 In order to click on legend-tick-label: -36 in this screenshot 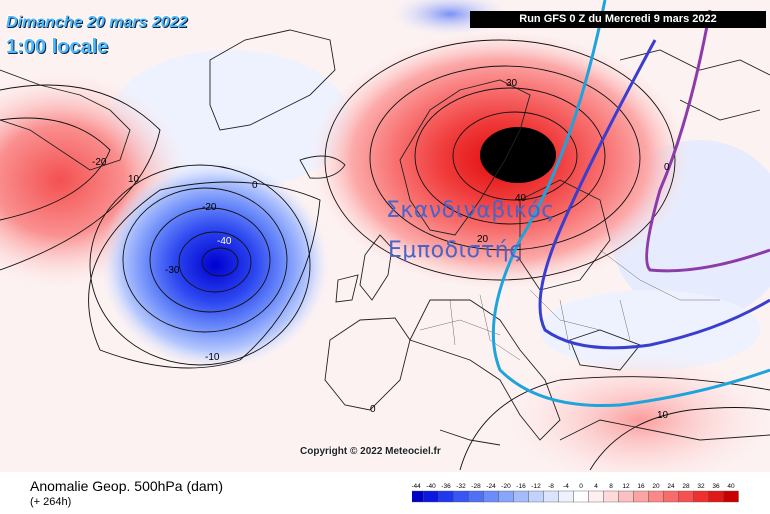, I will do `click(446, 486)`.